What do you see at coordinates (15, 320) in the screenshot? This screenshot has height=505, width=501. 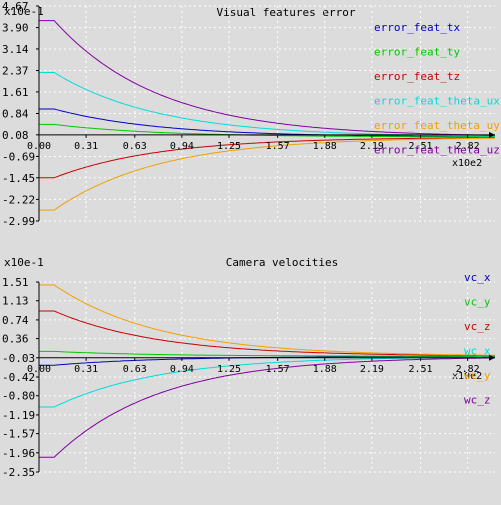 I see `y-tick-label: 0.74` at bounding box center [15, 320].